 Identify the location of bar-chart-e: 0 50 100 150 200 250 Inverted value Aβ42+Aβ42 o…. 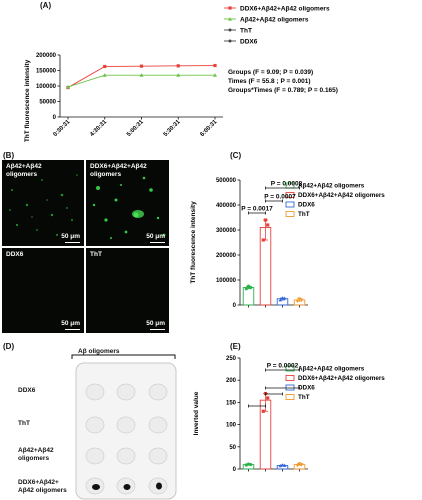
(289, 414).